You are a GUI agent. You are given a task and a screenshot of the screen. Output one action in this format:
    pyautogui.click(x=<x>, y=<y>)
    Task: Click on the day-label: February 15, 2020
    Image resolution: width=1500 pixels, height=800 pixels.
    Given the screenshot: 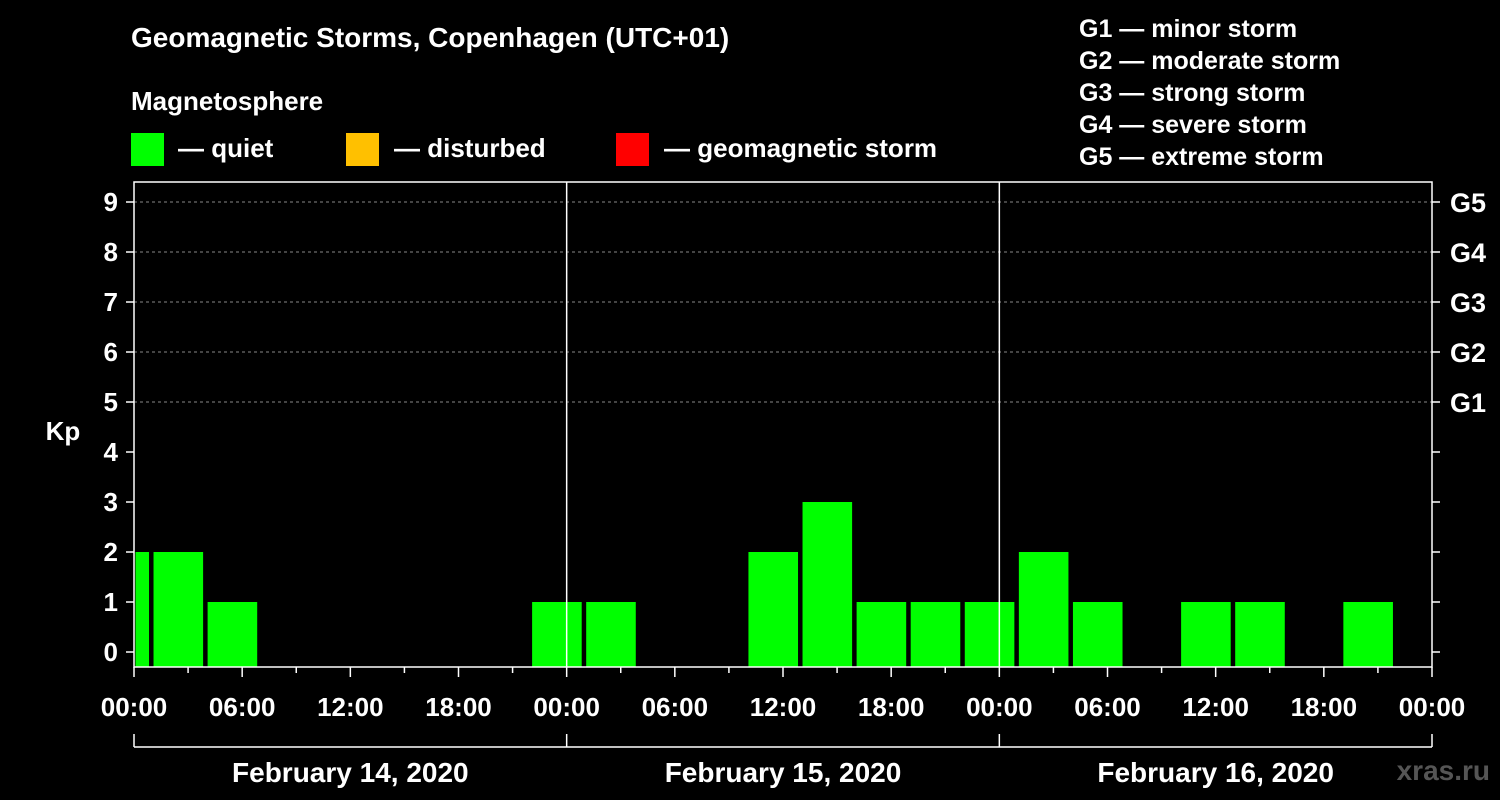 What is the action you would take?
    pyautogui.click(x=783, y=772)
    